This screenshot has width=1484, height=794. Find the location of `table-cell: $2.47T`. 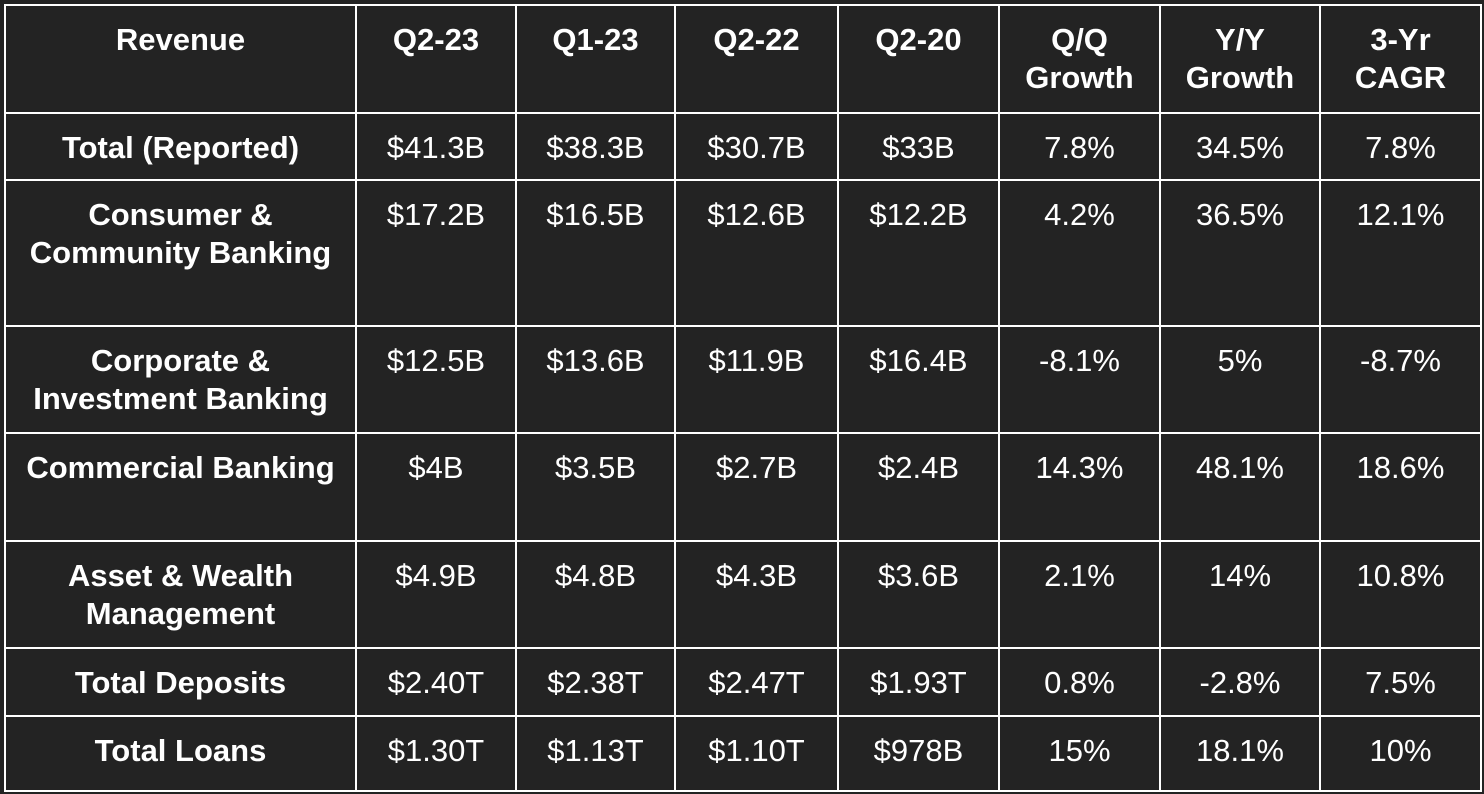

table-cell: $2.47T is located at coordinates (756, 682).